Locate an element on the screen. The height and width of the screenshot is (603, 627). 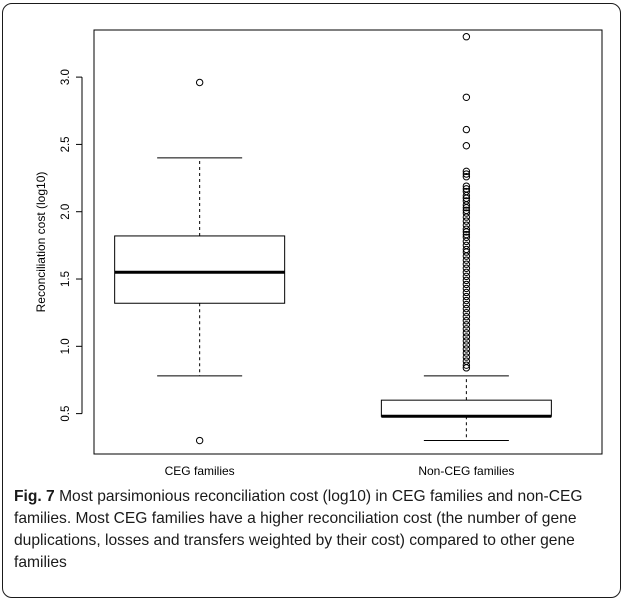
x-axis-labels: CEG families Non-CEG families is located at coordinates (340, 471).